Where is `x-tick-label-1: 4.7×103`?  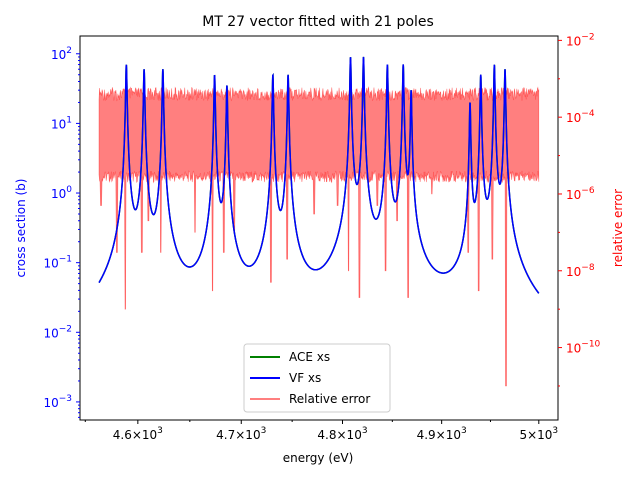 x-tick-label-1: 4.7×103 is located at coordinates (241, 434).